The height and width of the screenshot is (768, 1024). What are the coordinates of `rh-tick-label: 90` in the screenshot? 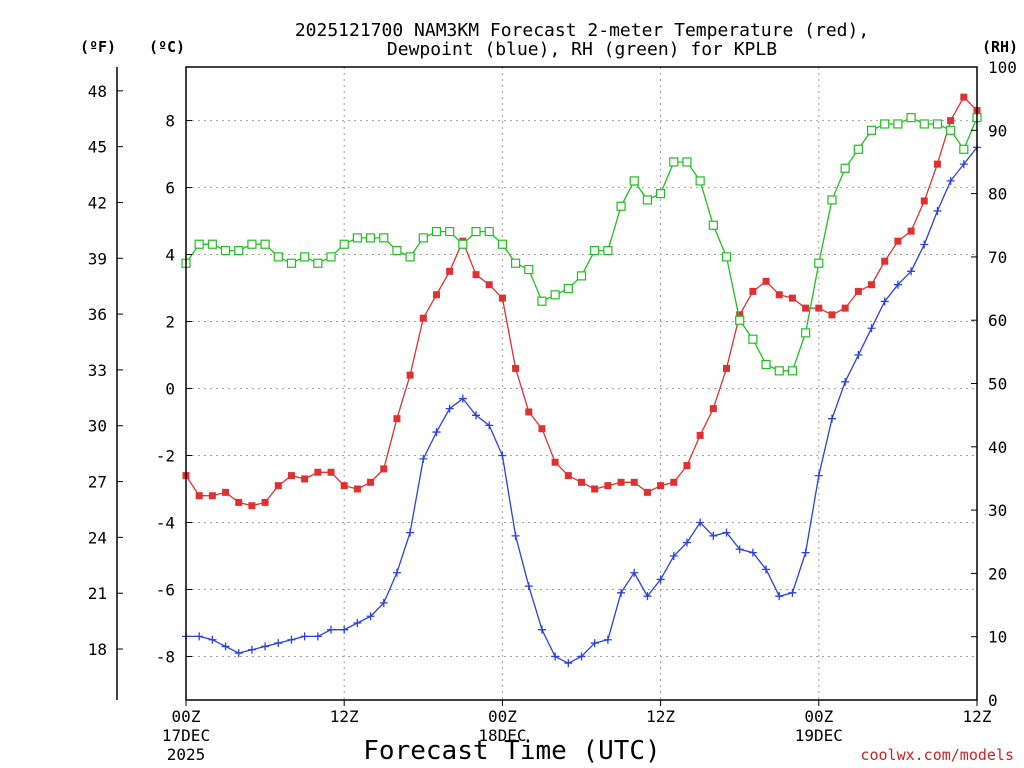 It's located at (997, 130).